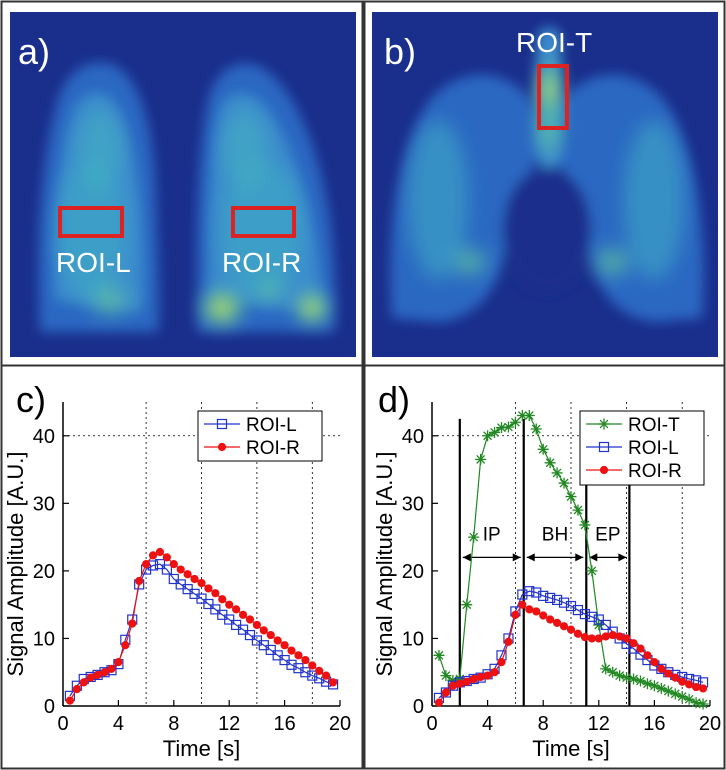  I want to click on y-tick-label: 30, so click(44, 504).